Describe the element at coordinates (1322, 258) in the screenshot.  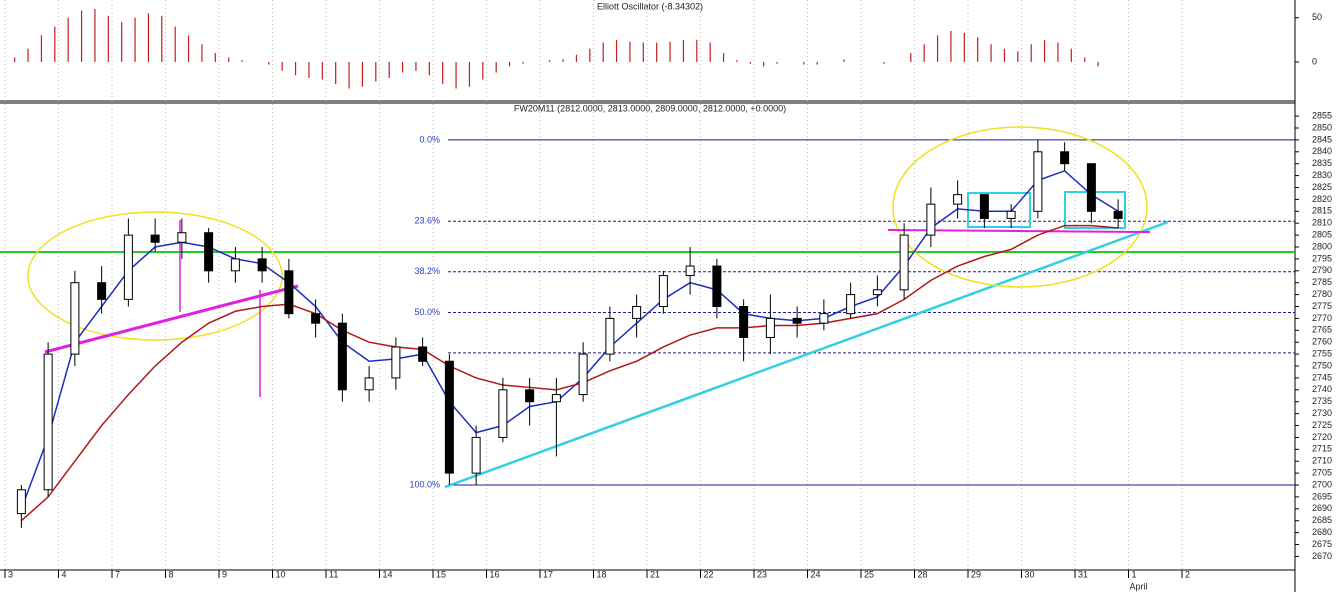
I see `y-tick-label: 2795` at that location.